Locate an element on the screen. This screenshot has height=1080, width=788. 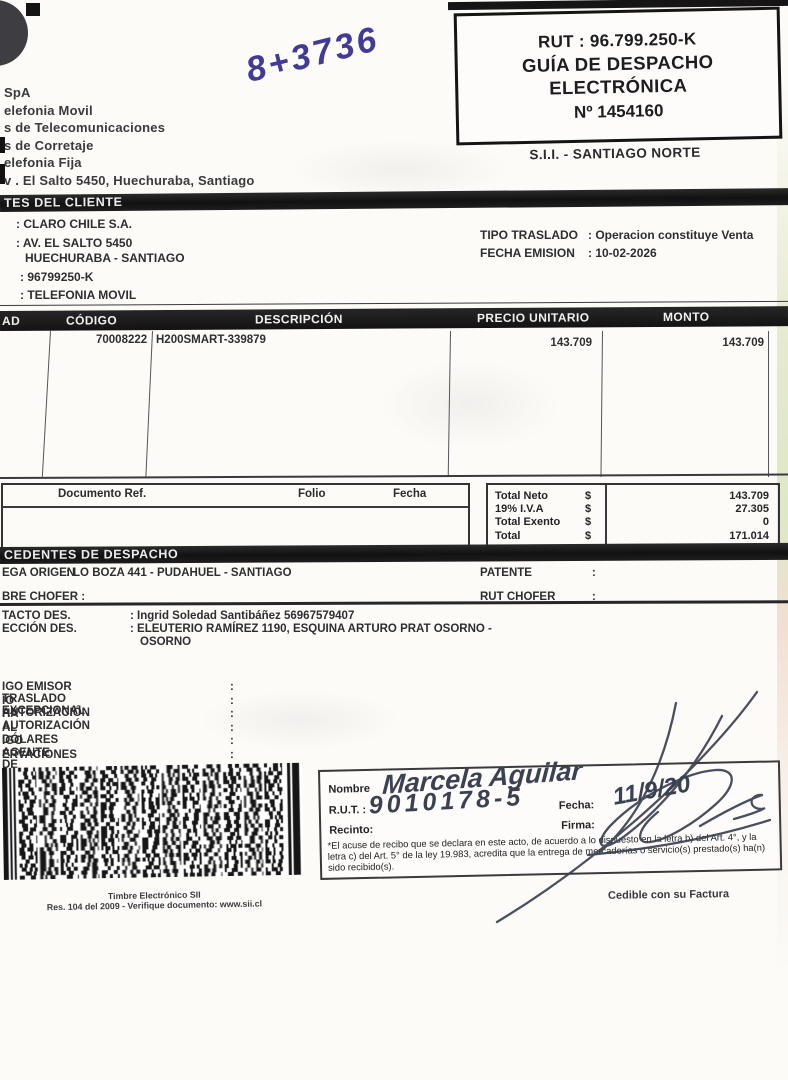
ref-header-fecha: Fecha is located at coordinates (410, 494).